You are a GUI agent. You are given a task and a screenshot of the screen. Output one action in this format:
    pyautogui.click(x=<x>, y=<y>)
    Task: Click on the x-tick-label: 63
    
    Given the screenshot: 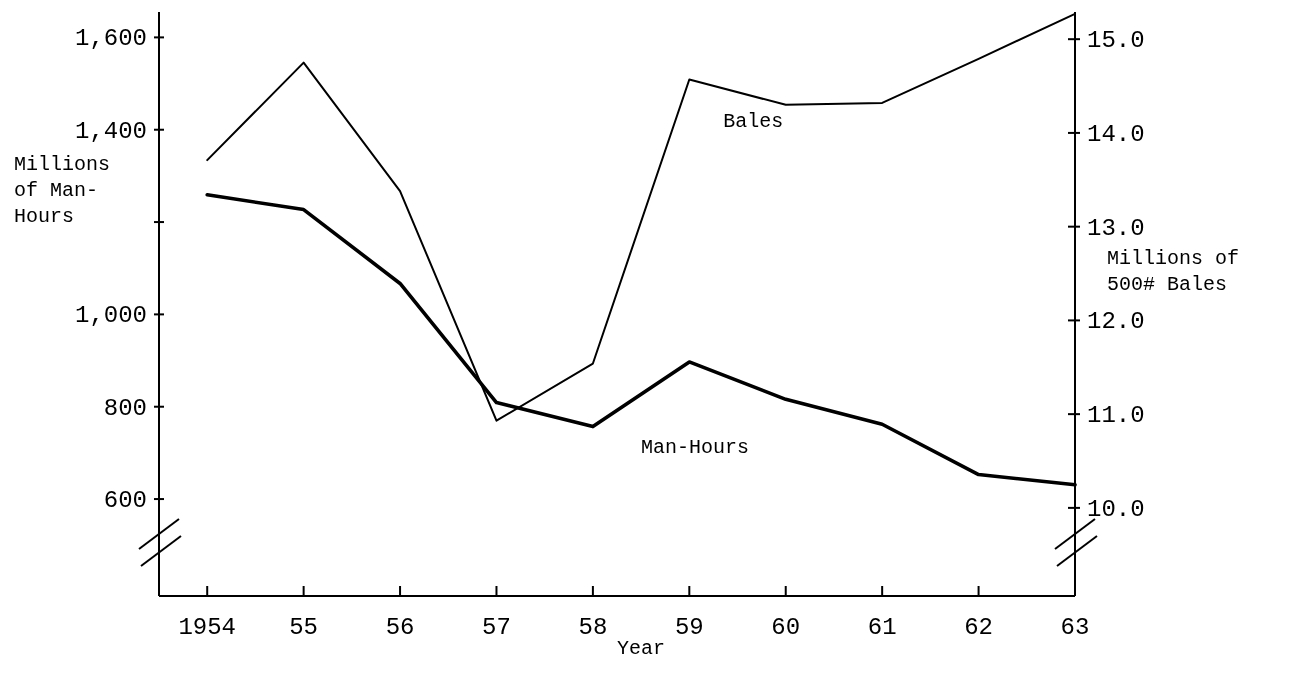 What is the action you would take?
    pyautogui.click(x=1075, y=627)
    